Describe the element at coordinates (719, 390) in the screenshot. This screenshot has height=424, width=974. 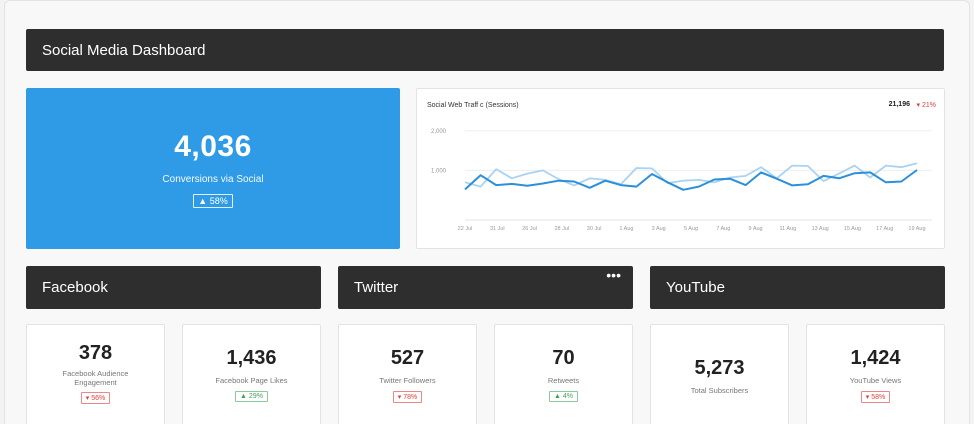
I see `youtube-subscribers-label: Total Subscribers` at that location.